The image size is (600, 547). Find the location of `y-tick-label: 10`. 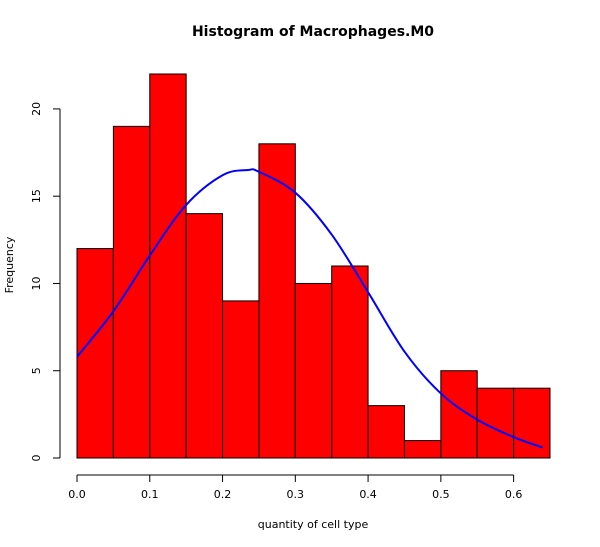

y-tick-label: 10 is located at coordinates (36, 283).